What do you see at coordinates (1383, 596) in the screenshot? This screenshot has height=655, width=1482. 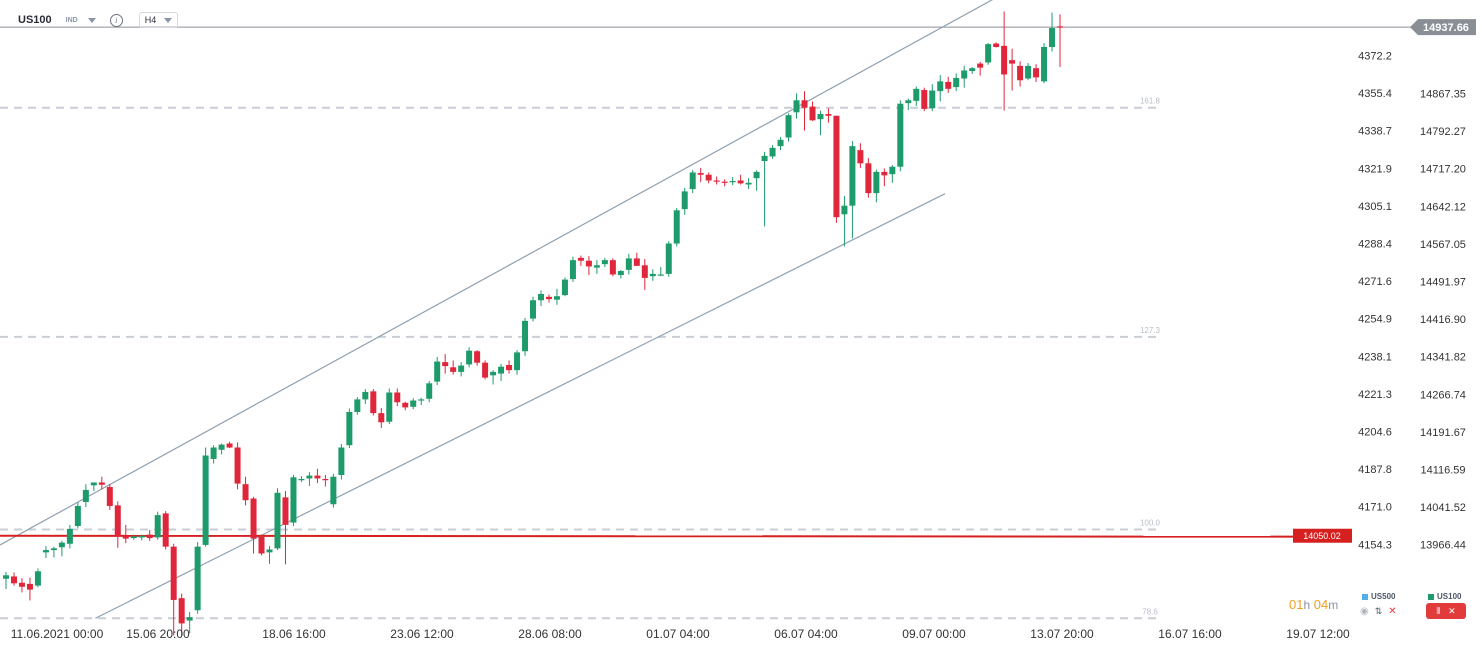 I see `legend-label: US500` at bounding box center [1383, 596].